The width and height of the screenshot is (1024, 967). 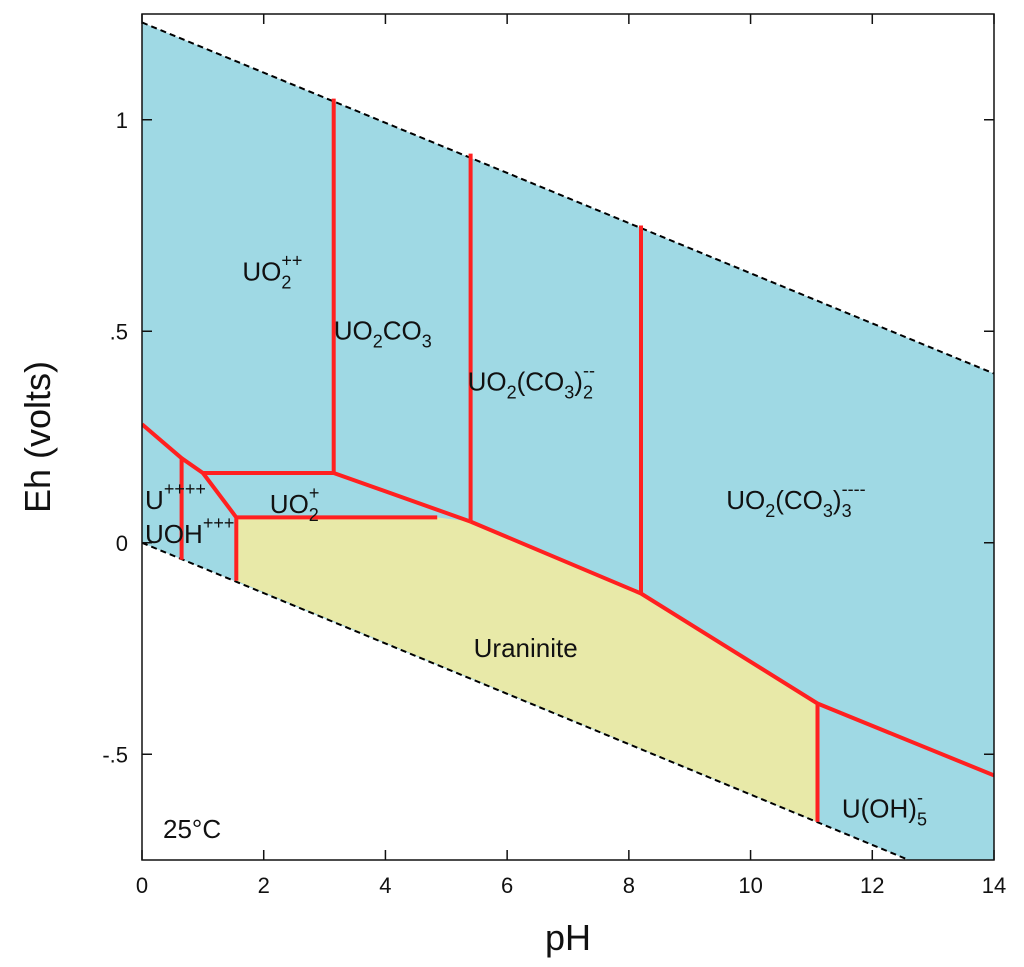 I want to click on region-label-uraninite: Uraninite, so click(x=526, y=648).